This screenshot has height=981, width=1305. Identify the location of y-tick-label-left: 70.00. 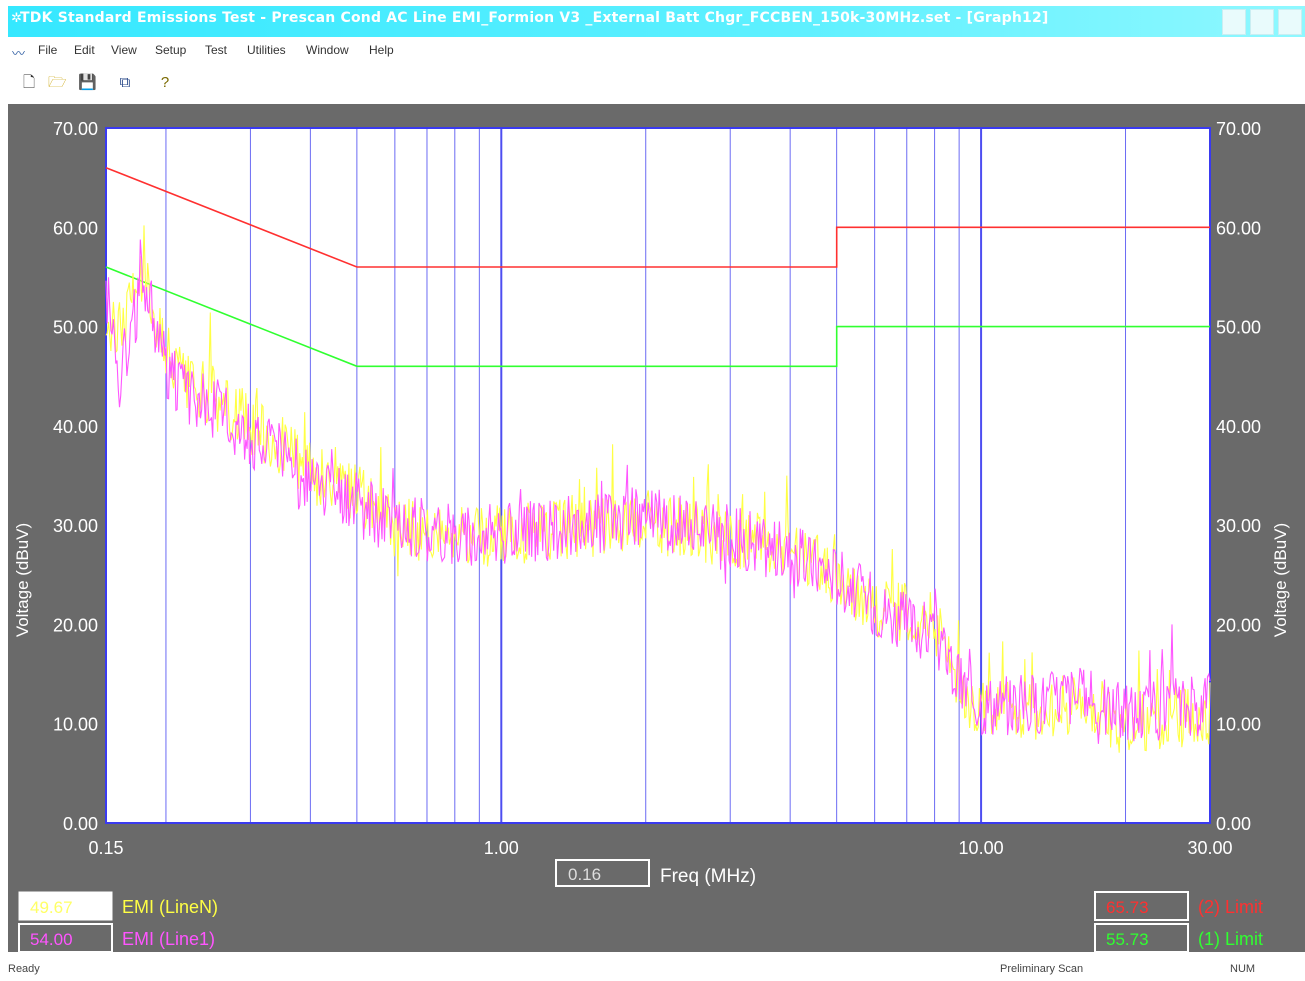
(75, 129).